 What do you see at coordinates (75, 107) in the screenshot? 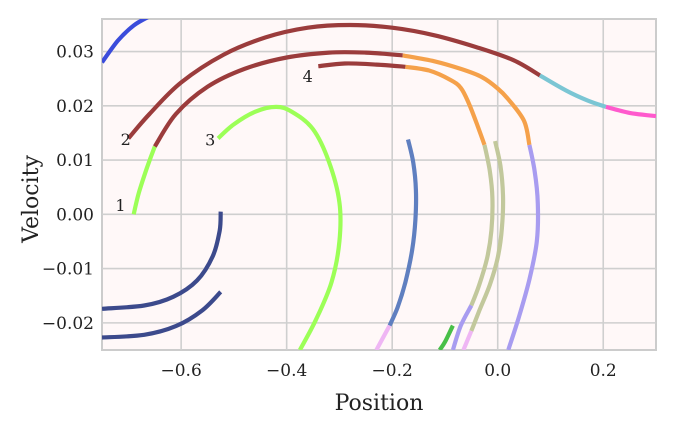
I see `y-tick-label: 0.02` at bounding box center [75, 107].